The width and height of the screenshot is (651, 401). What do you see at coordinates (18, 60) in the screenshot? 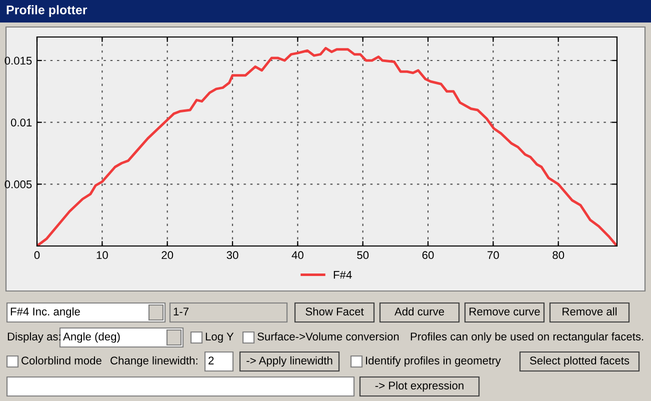
I see `y-tick-label: 0.015` at bounding box center [18, 60].